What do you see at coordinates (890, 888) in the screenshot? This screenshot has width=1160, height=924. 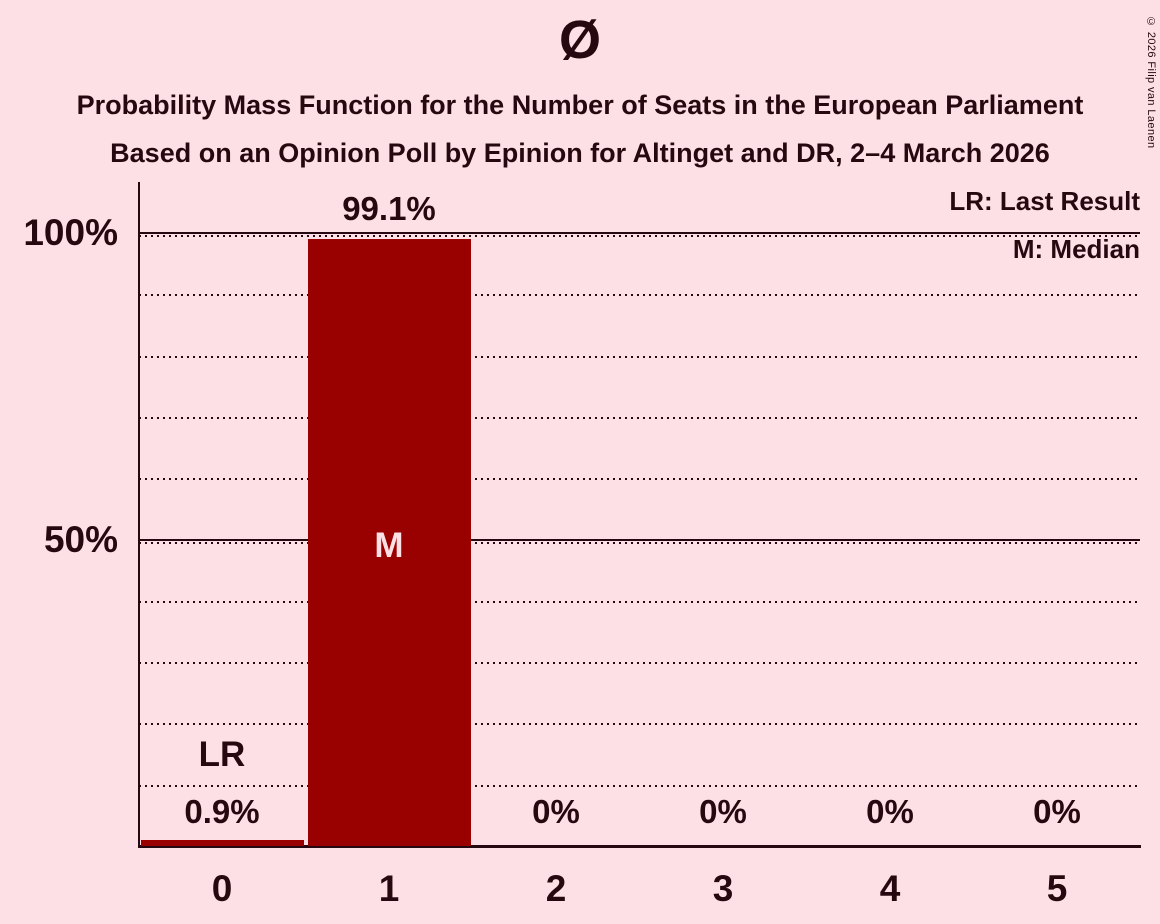 I see `x-tick-label-4: 4` at bounding box center [890, 888].